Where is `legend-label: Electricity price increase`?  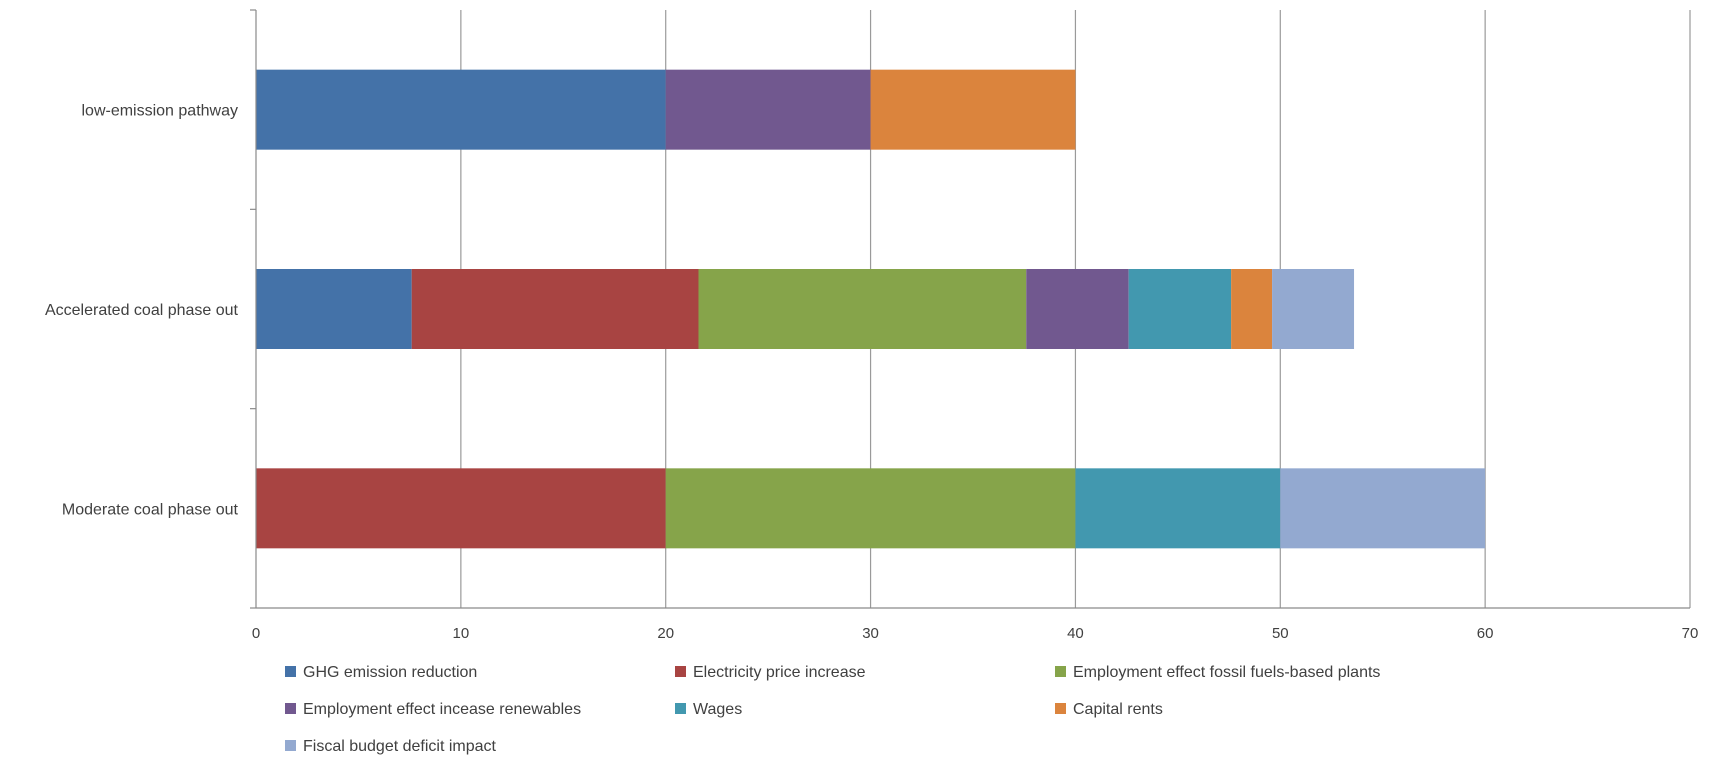 legend-label: Electricity price increase is located at coordinates (779, 672).